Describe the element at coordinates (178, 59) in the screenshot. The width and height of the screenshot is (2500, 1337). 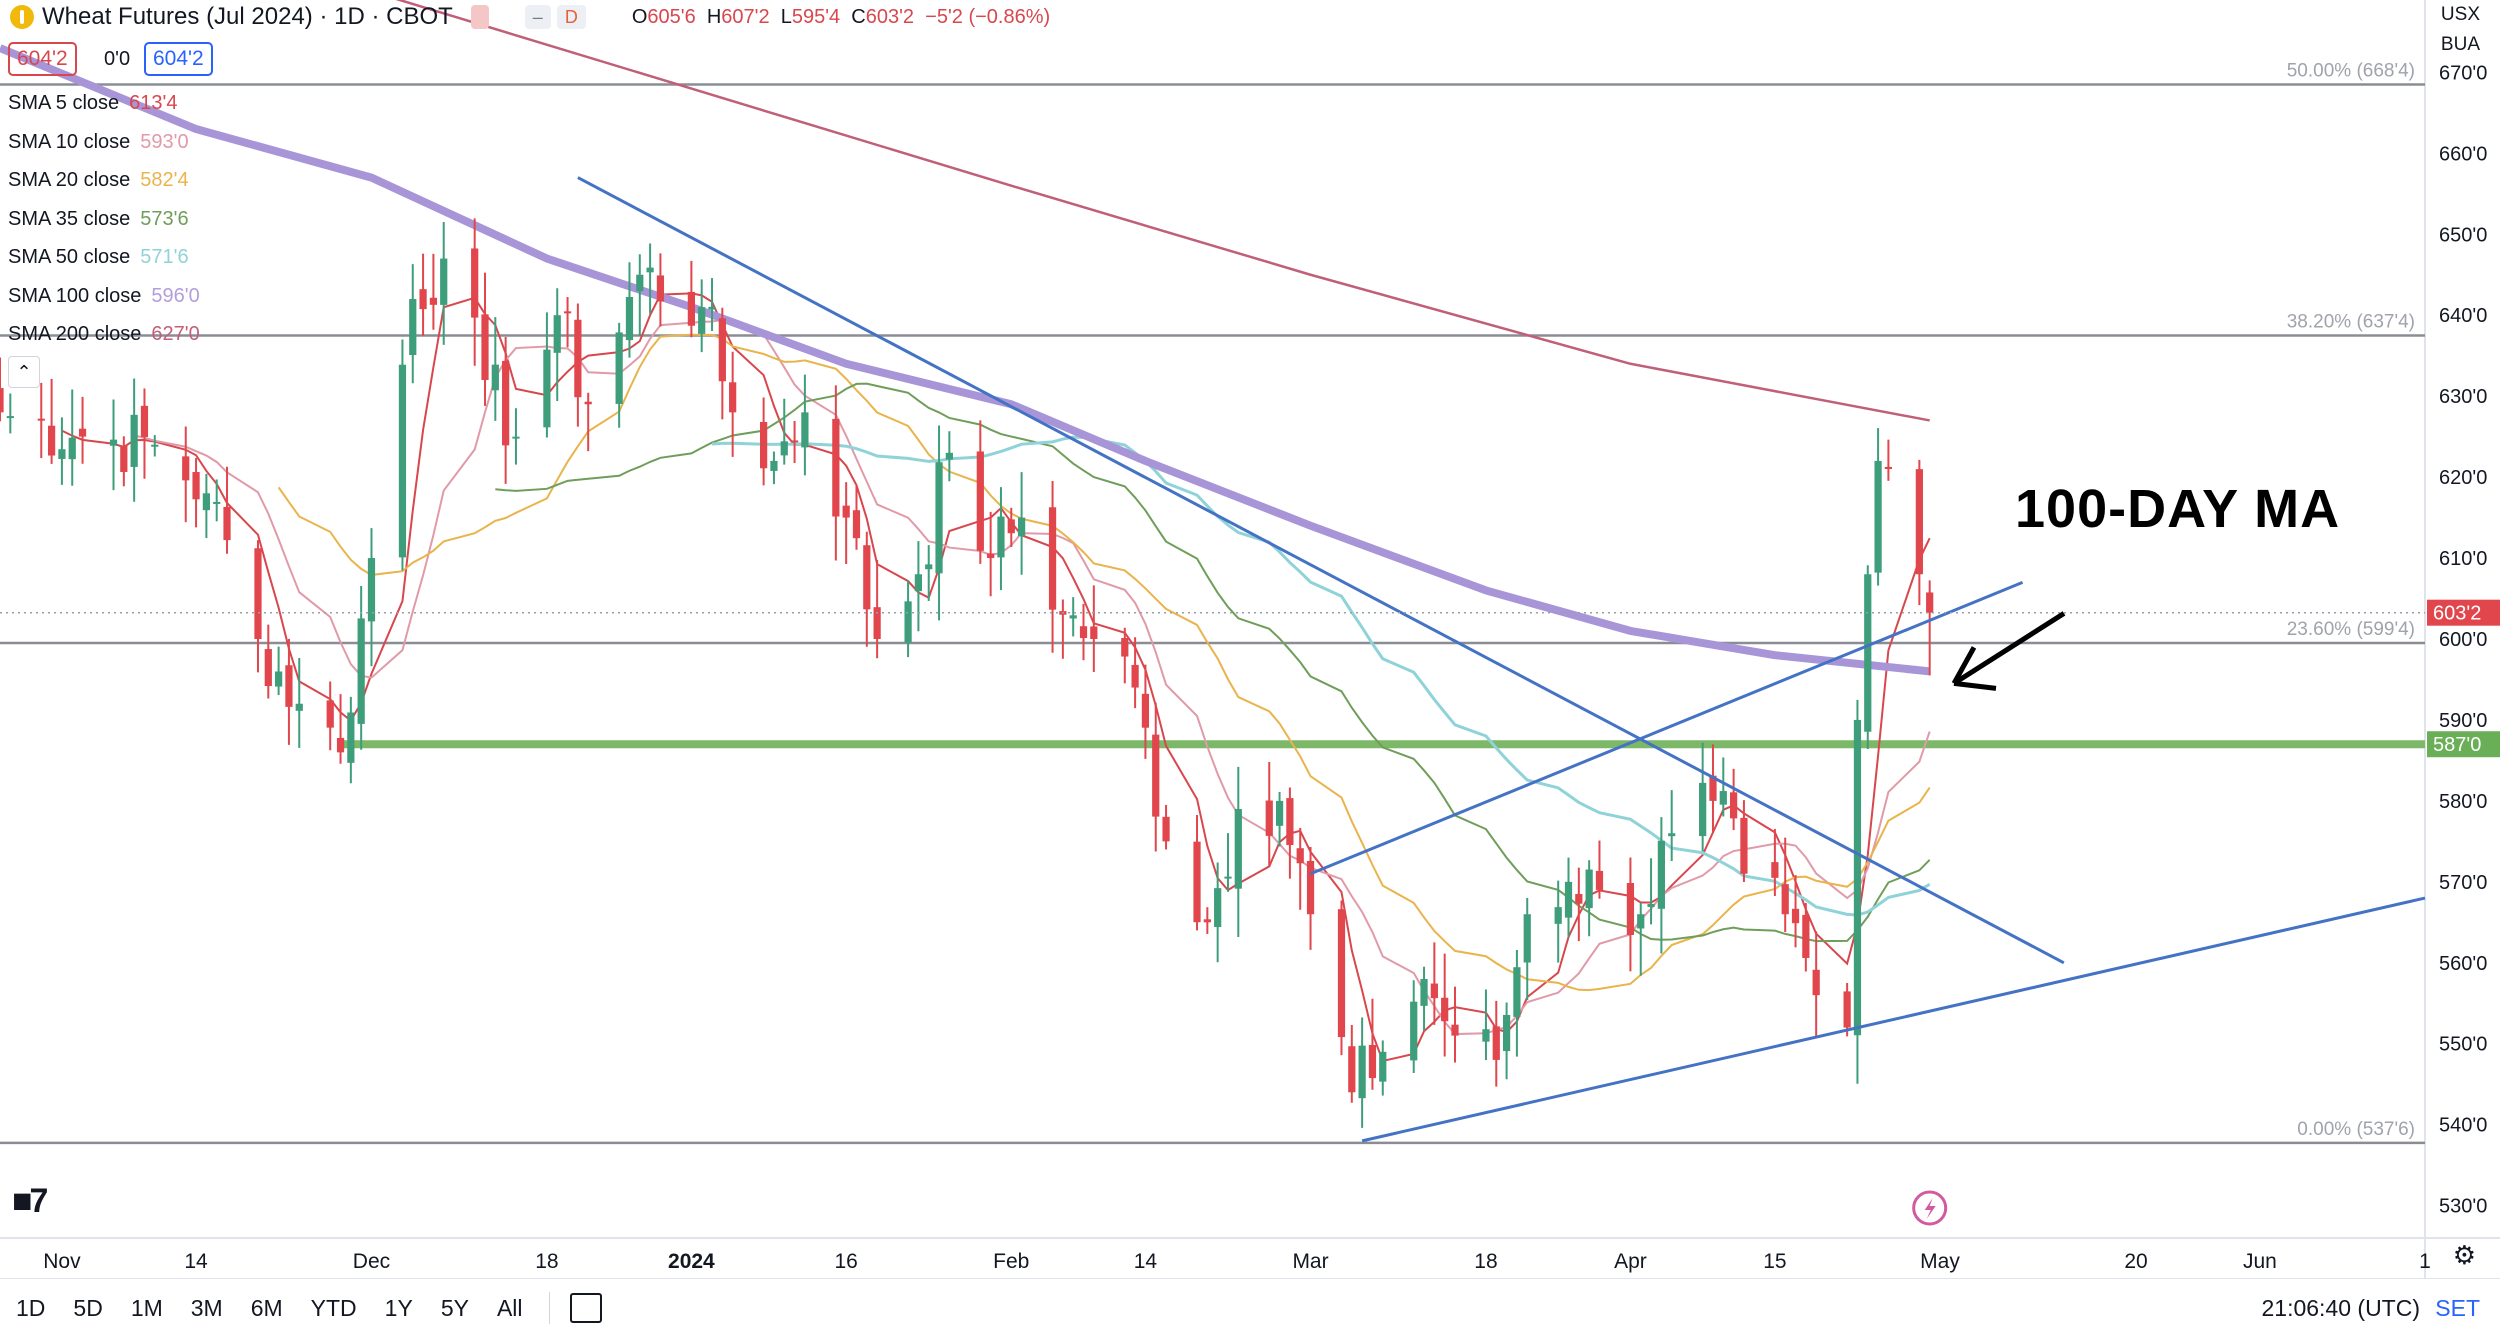
I see `ask-price-box: 604'2` at that location.